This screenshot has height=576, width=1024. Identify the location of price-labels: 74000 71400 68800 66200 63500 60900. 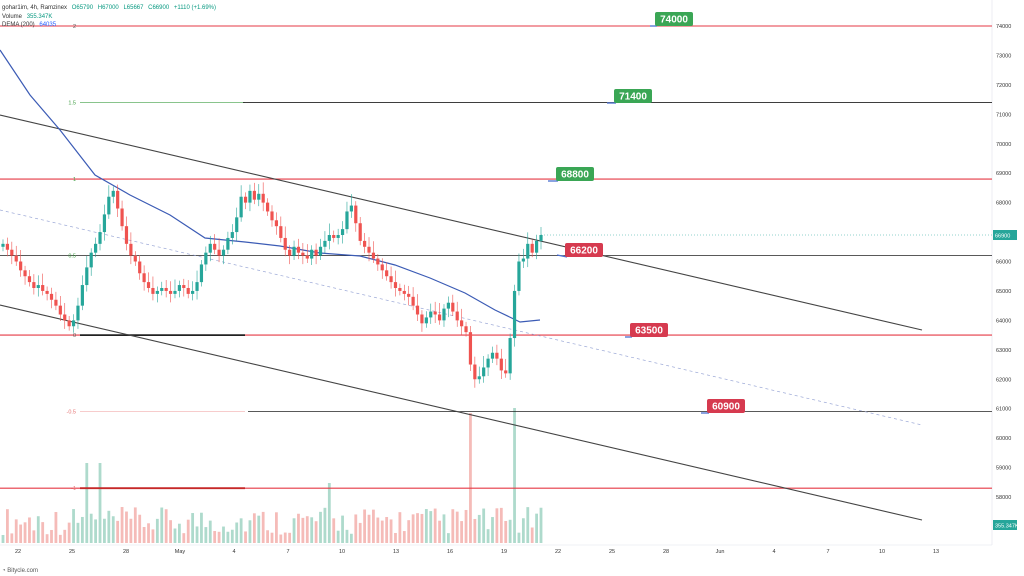
(646, 213).